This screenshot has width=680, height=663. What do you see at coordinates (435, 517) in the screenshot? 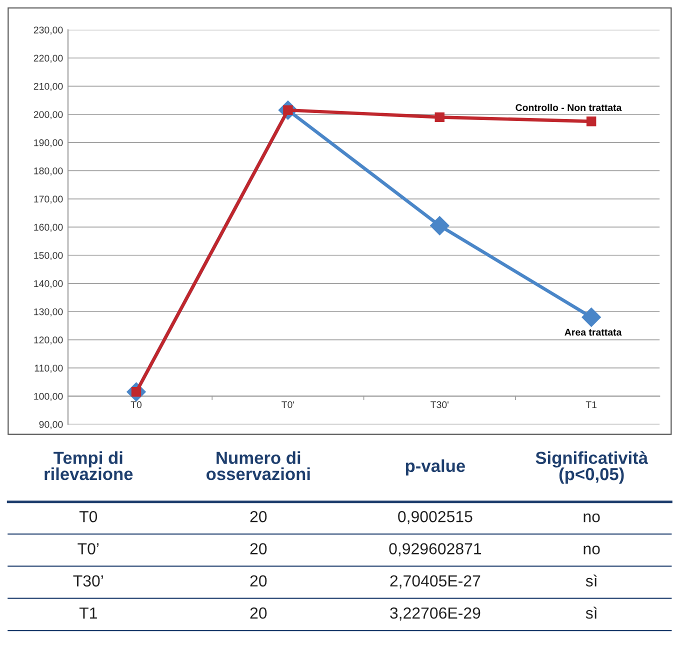
I see `text: 0,9002515` at bounding box center [435, 517].